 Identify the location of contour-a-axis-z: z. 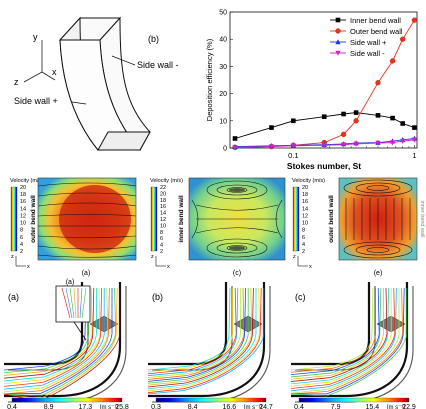
(12, 257).